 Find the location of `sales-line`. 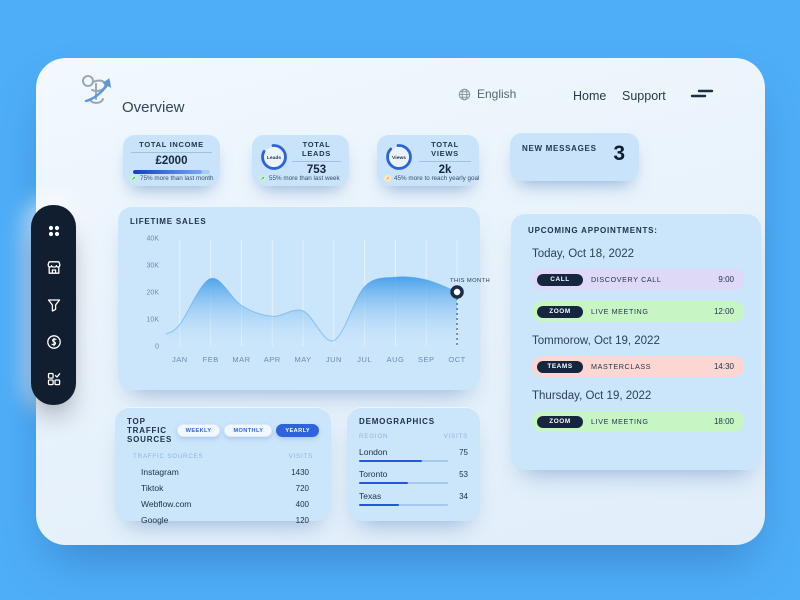

sales-line is located at coordinates (311, 309).